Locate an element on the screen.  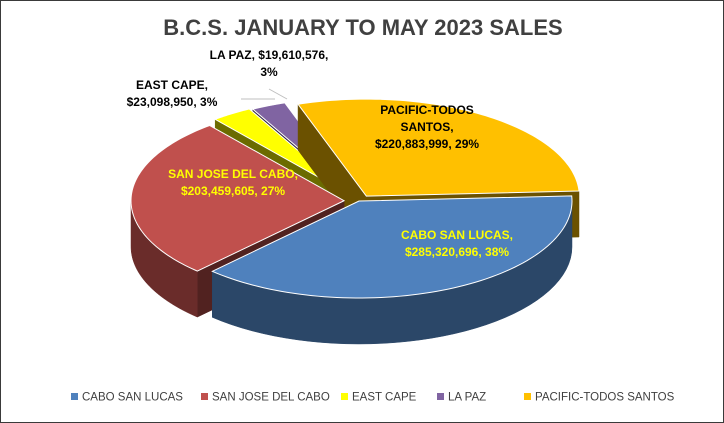
legend-label: PACIFIC-TODOS SANTOS is located at coordinates (605, 398).